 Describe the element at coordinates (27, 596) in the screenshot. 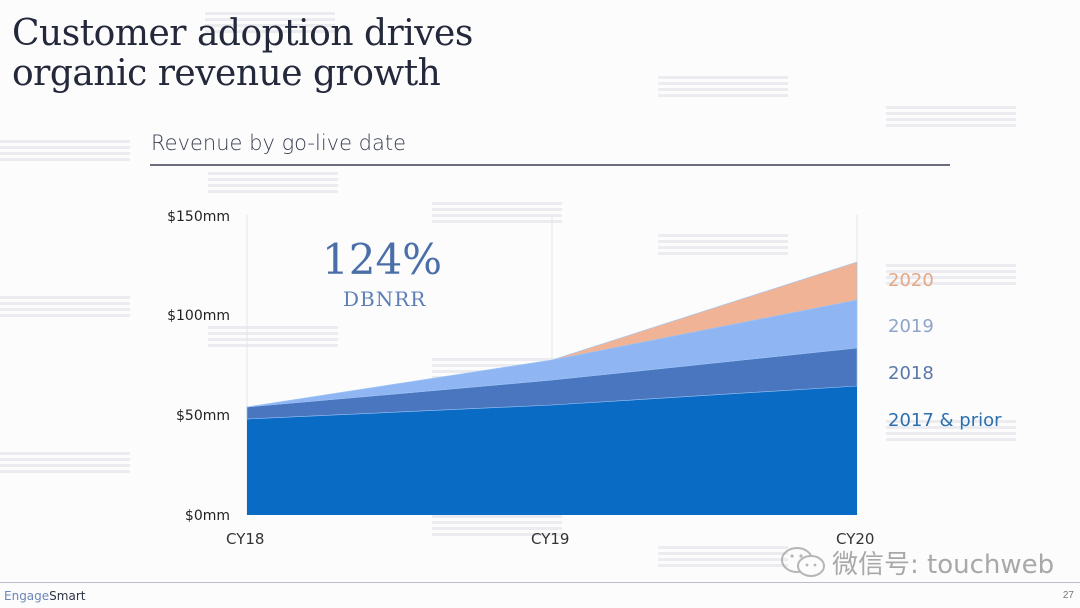

I see `brand-part-1: Engage` at that location.